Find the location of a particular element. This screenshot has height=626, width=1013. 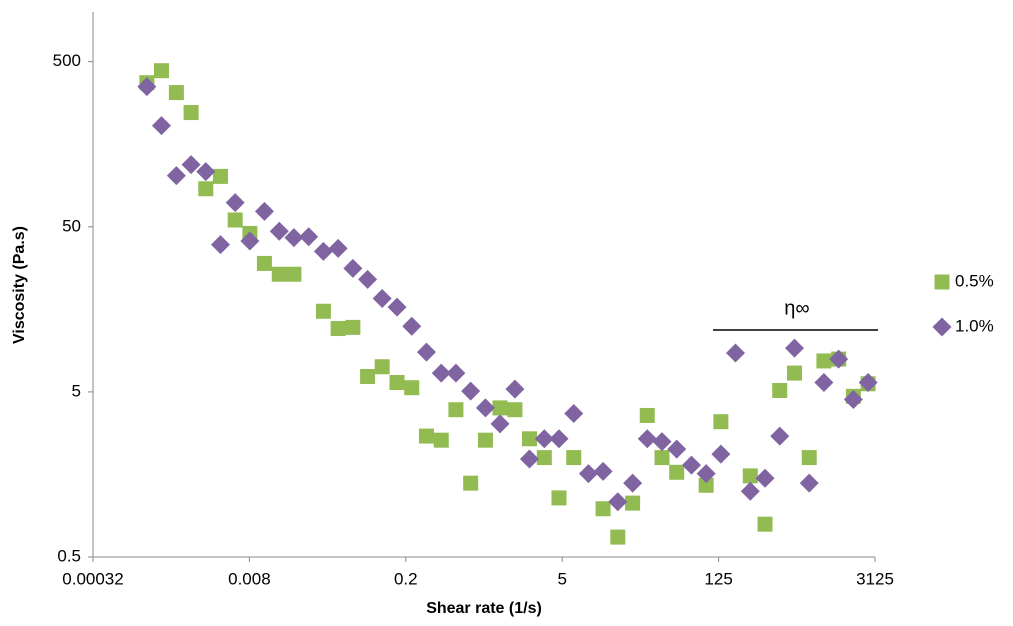

x-tick-label: 0.2 is located at coordinates (406, 578).